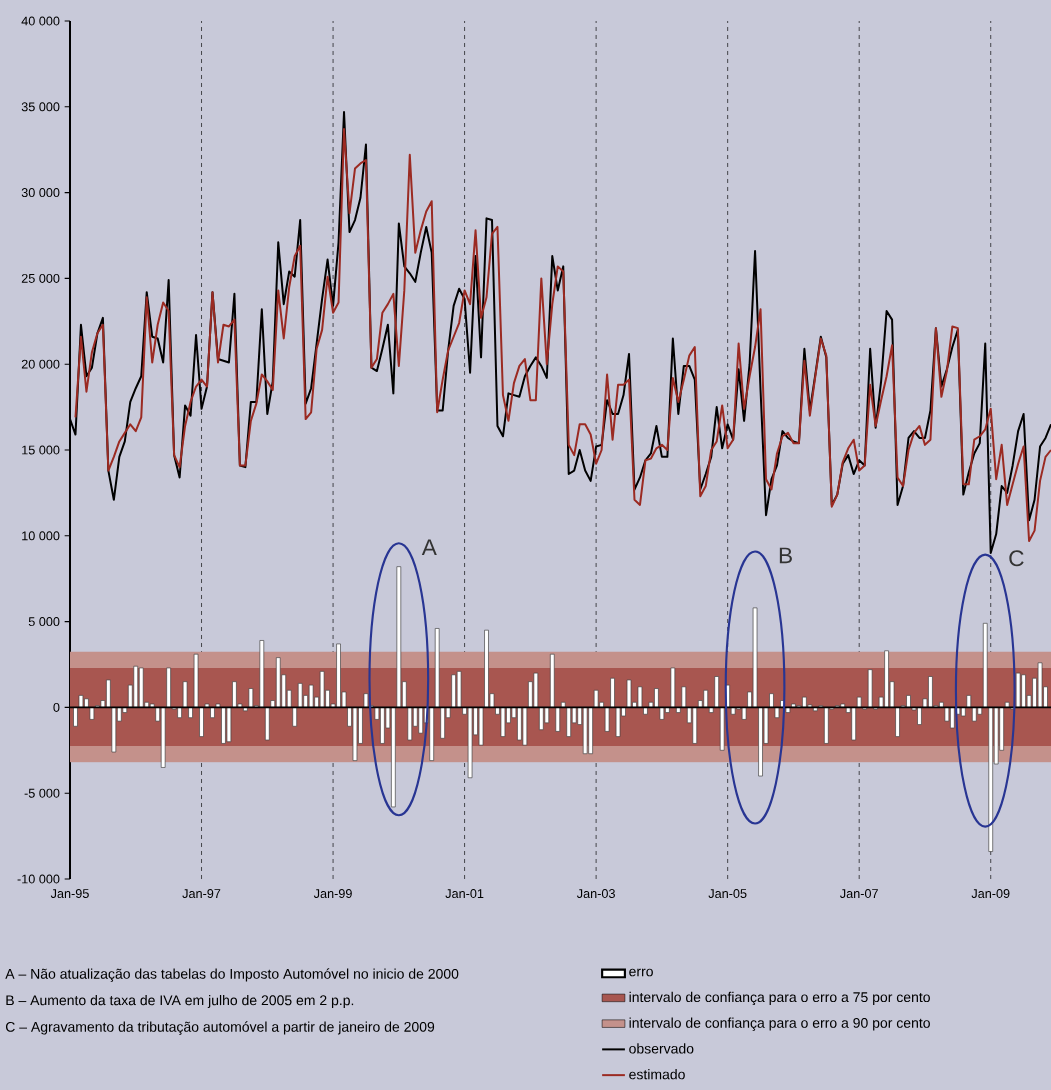 This screenshot has width=1051, height=1090. I want to click on x-tick-label: Jan-99, so click(332, 894).